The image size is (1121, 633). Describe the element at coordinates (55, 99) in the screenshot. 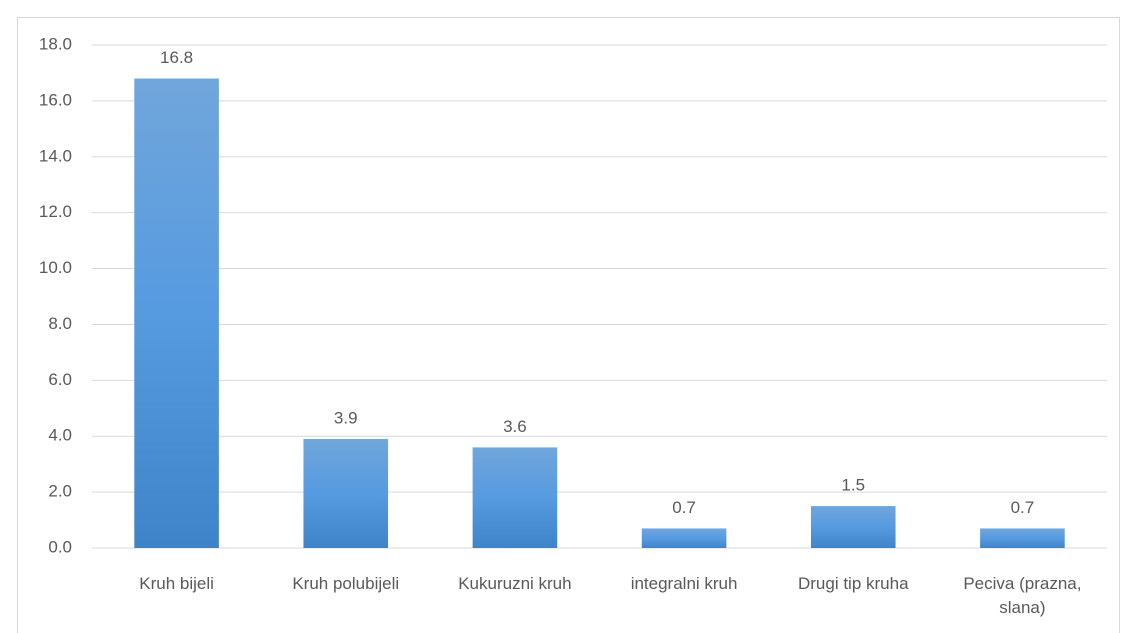

I see `y-tick-label: 16.0` at that location.